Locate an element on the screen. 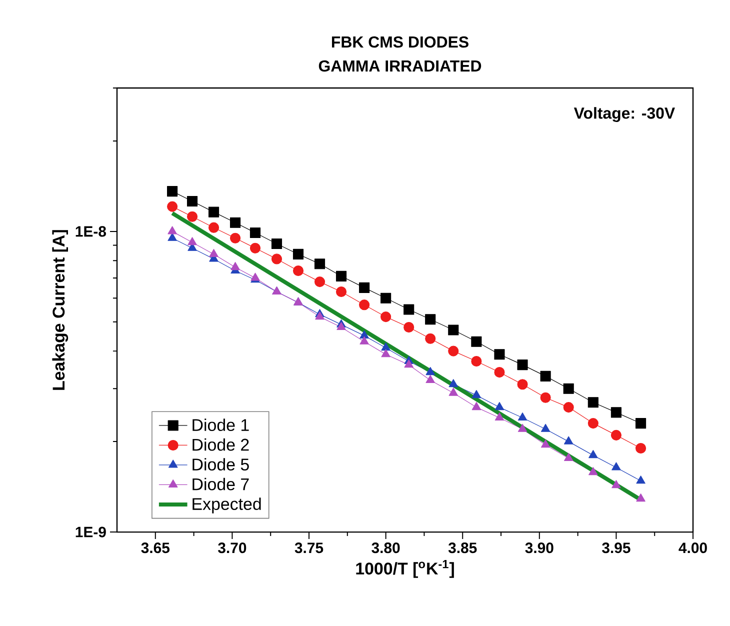 The height and width of the screenshot is (626, 730). legend-label: Expected is located at coordinates (226, 506).